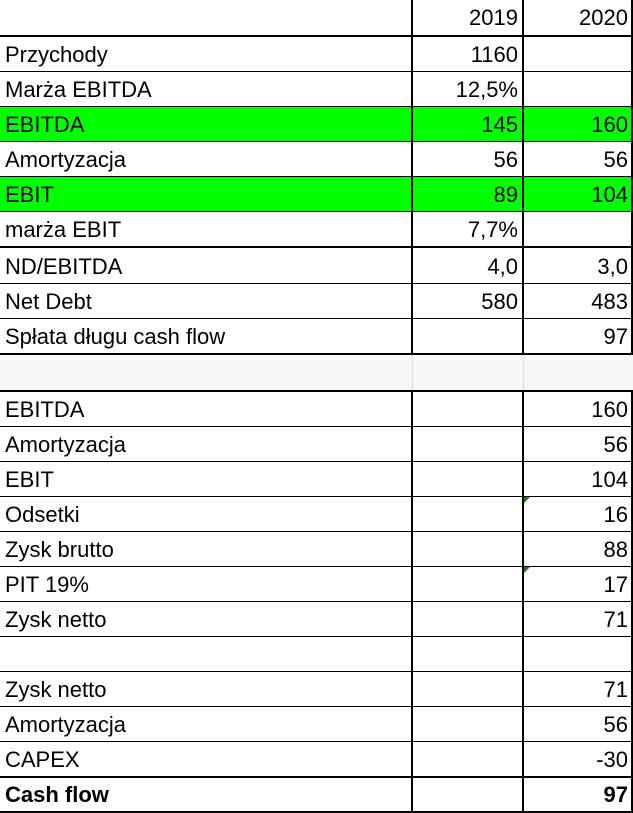 The height and width of the screenshot is (813, 633). I want to click on table2-row: EBITDA 160, so click(316, 409).